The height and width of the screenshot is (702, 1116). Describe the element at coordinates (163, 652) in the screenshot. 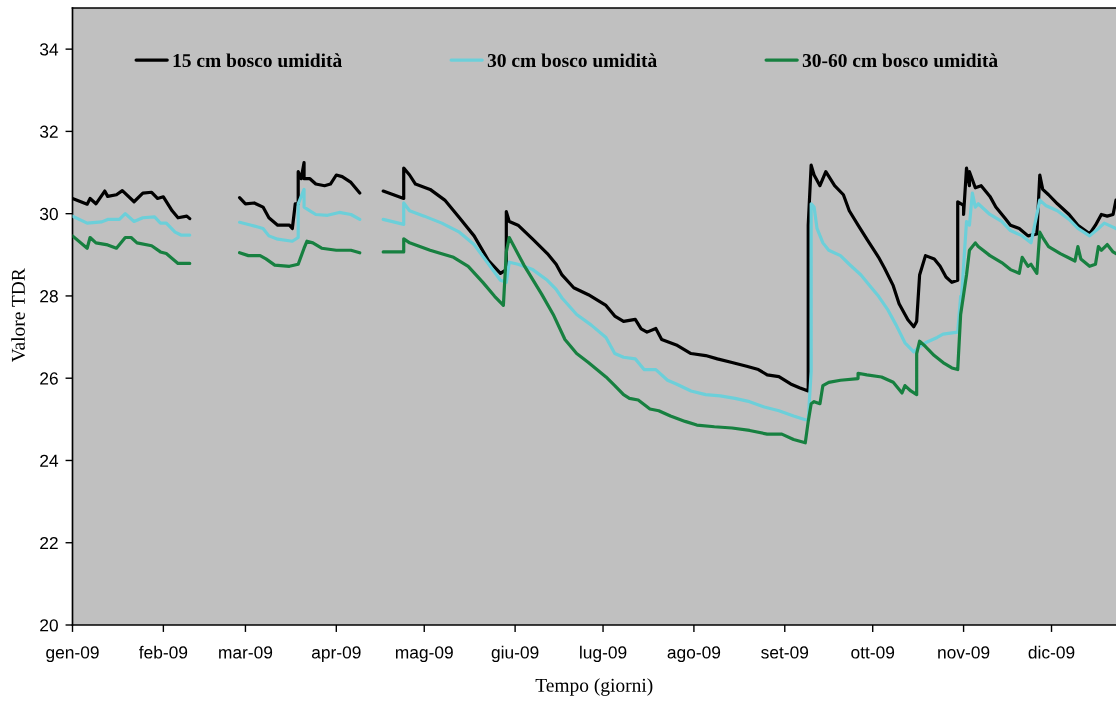

I see `x-tick-label: feb-09` at that location.